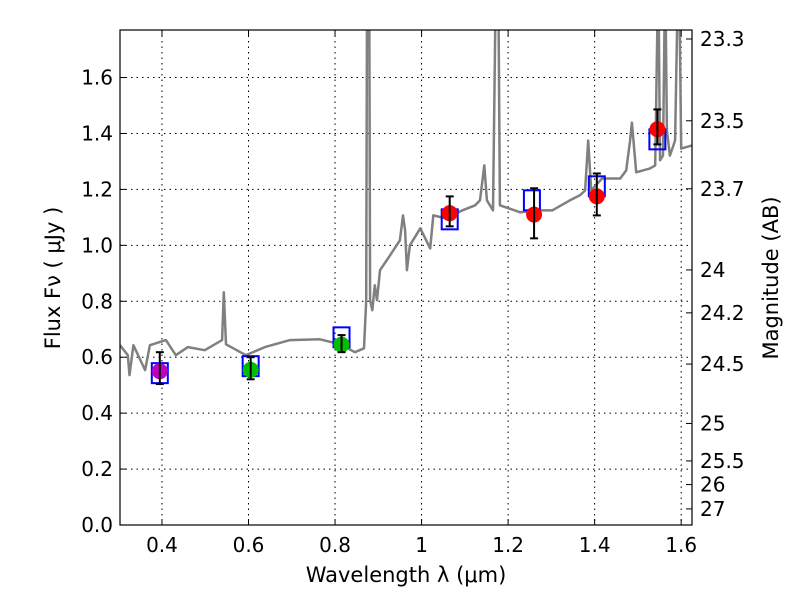 The height and width of the screenshot is (604, 800). What do you see at coordinates (97, 301) in the screenshot?
I see `y-tick-label: 0.8` at bounding box center [97, 301].